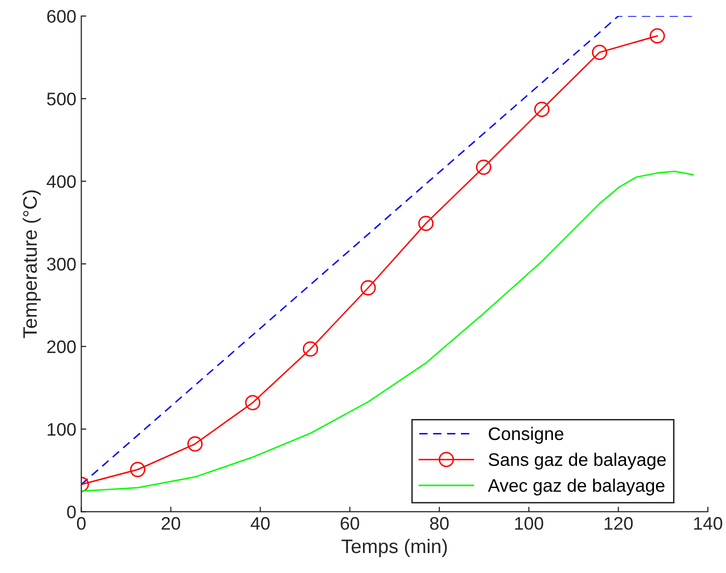 This screenshot has height=573, width=726. I want to click on x-tick-label: 20, so click(171, 523).